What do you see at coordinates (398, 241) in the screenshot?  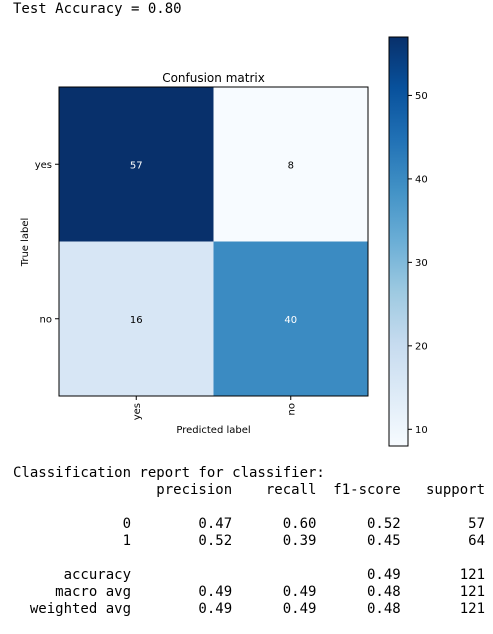 I see `colorbar` at bounding box center [398, 241].